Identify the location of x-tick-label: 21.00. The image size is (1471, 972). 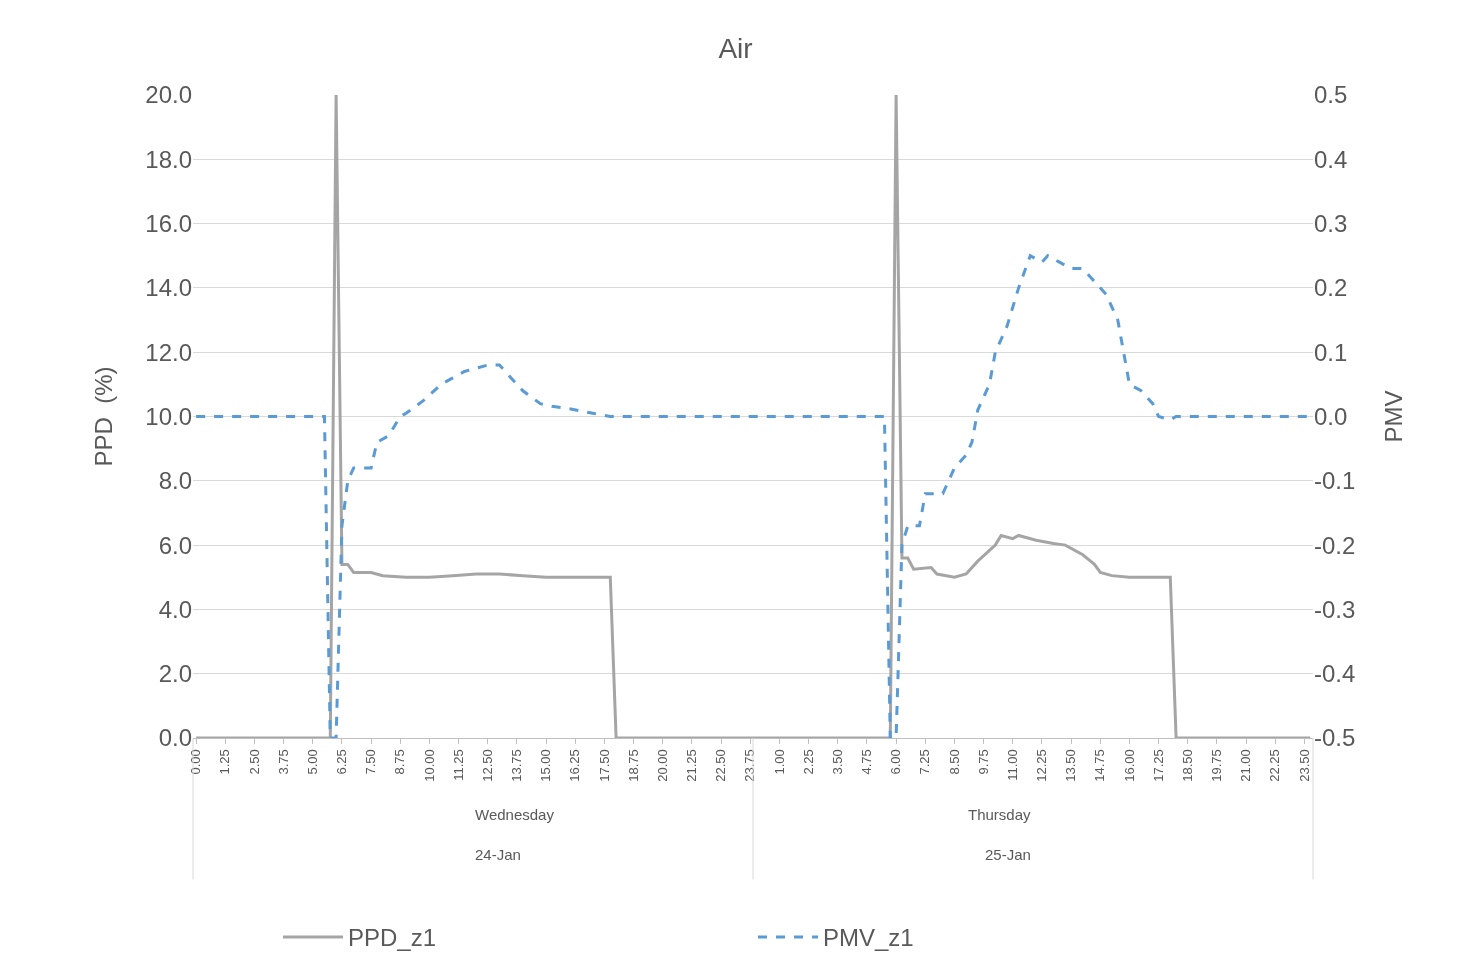
(1246, 765).